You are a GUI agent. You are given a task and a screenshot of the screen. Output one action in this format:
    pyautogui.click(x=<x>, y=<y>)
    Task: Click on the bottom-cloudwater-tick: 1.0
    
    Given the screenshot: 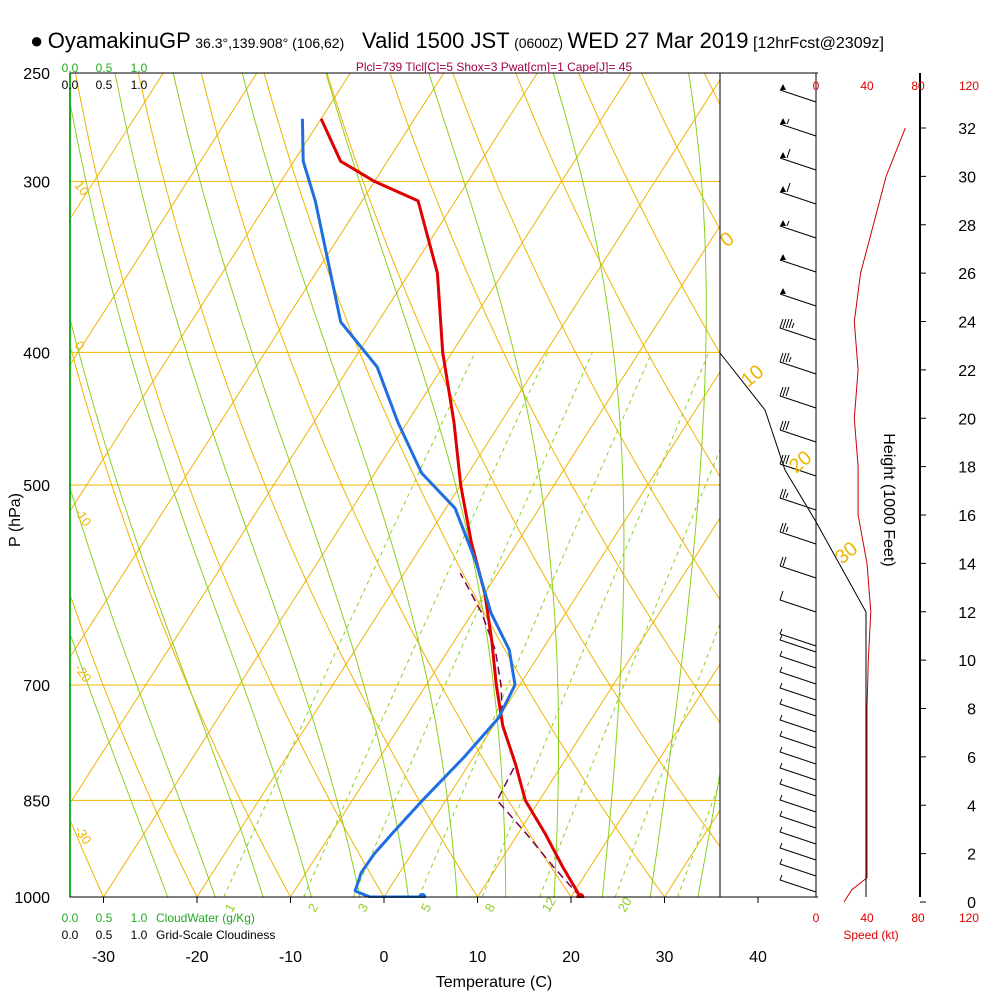 What is the action you would take?
    pyautogui.click(x=139, y=918)
    